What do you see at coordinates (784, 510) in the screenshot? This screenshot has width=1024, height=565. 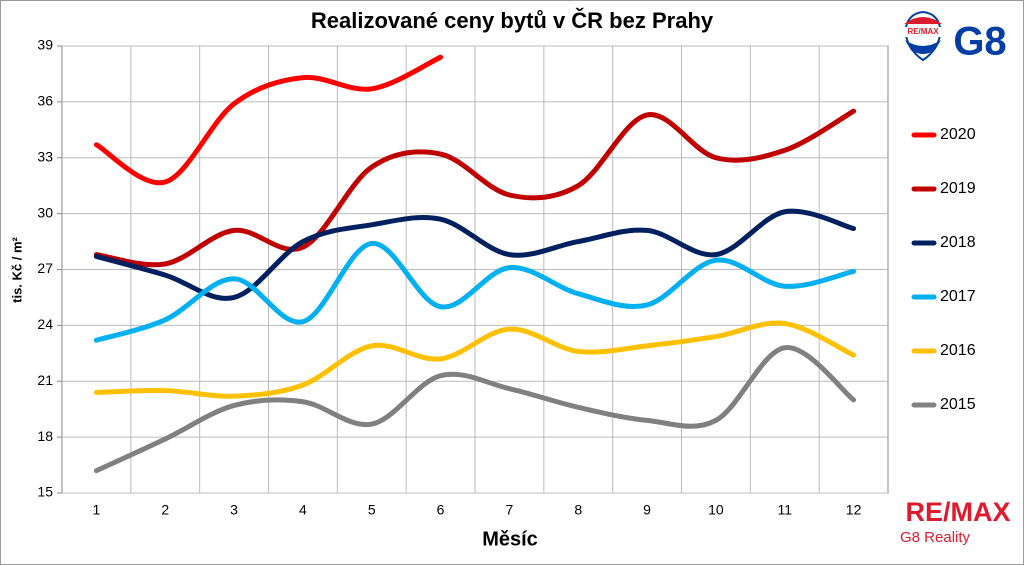 I see `x-tick-label: 11` at bounding box center [784, 510].